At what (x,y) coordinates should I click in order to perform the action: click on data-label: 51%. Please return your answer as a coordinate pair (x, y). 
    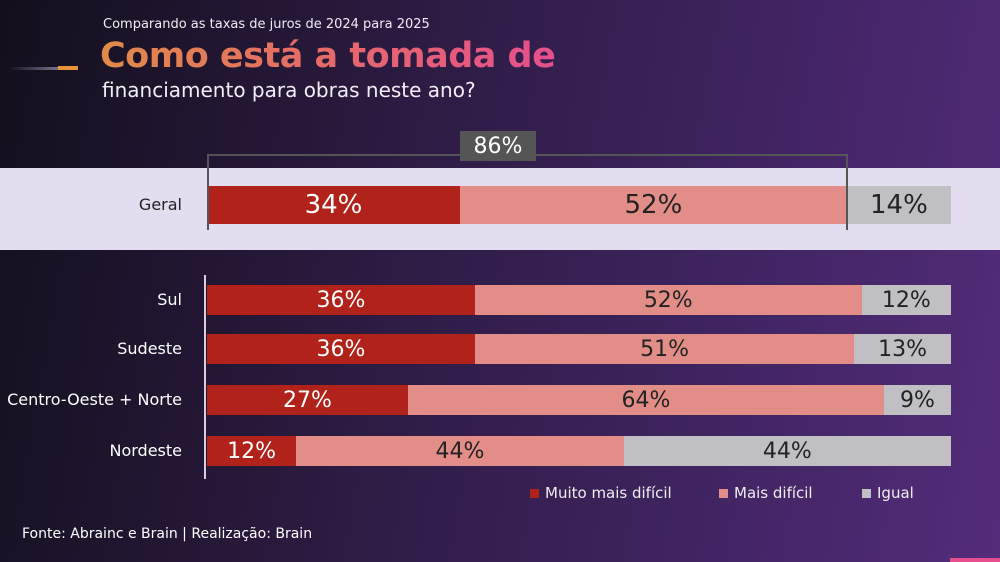
    Looking at the image, I should click on (664, 349).